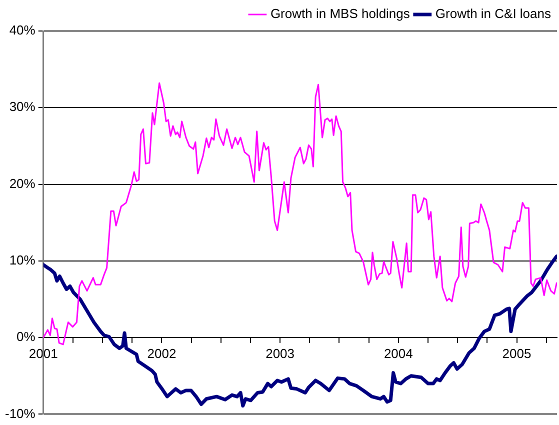 The image size is (559, 425). I want to click on y-tick-label: 10%, so click(22, 260).